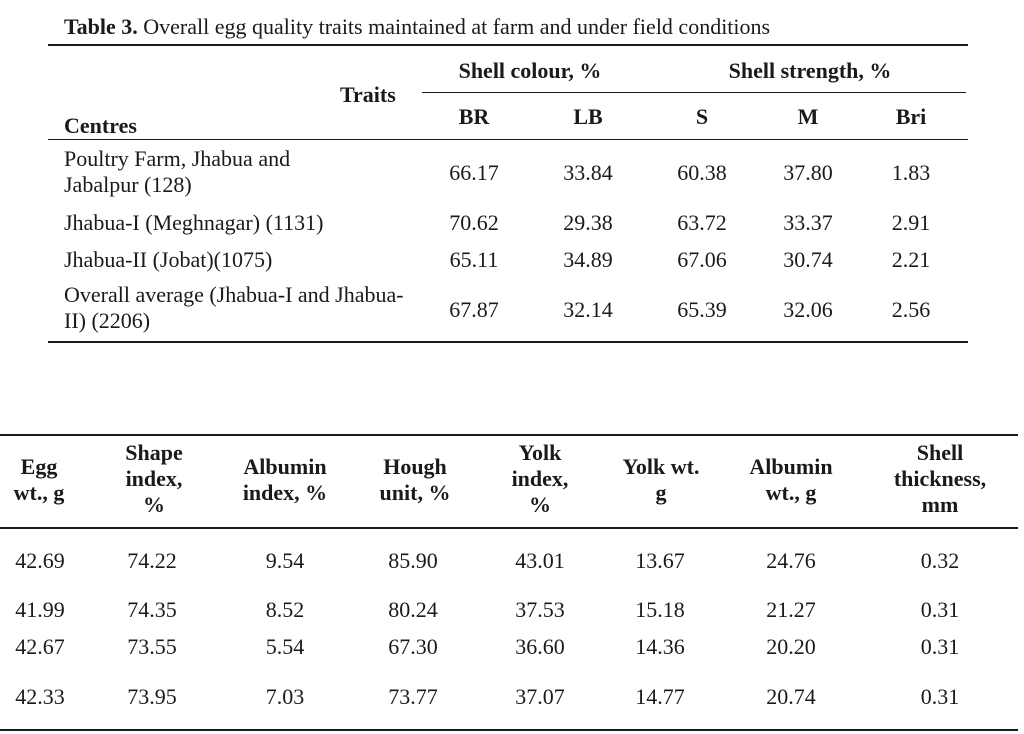 This screenshot has width=1024, height=734. I want to click on table1-cell: 32.14, so click(588, 309).